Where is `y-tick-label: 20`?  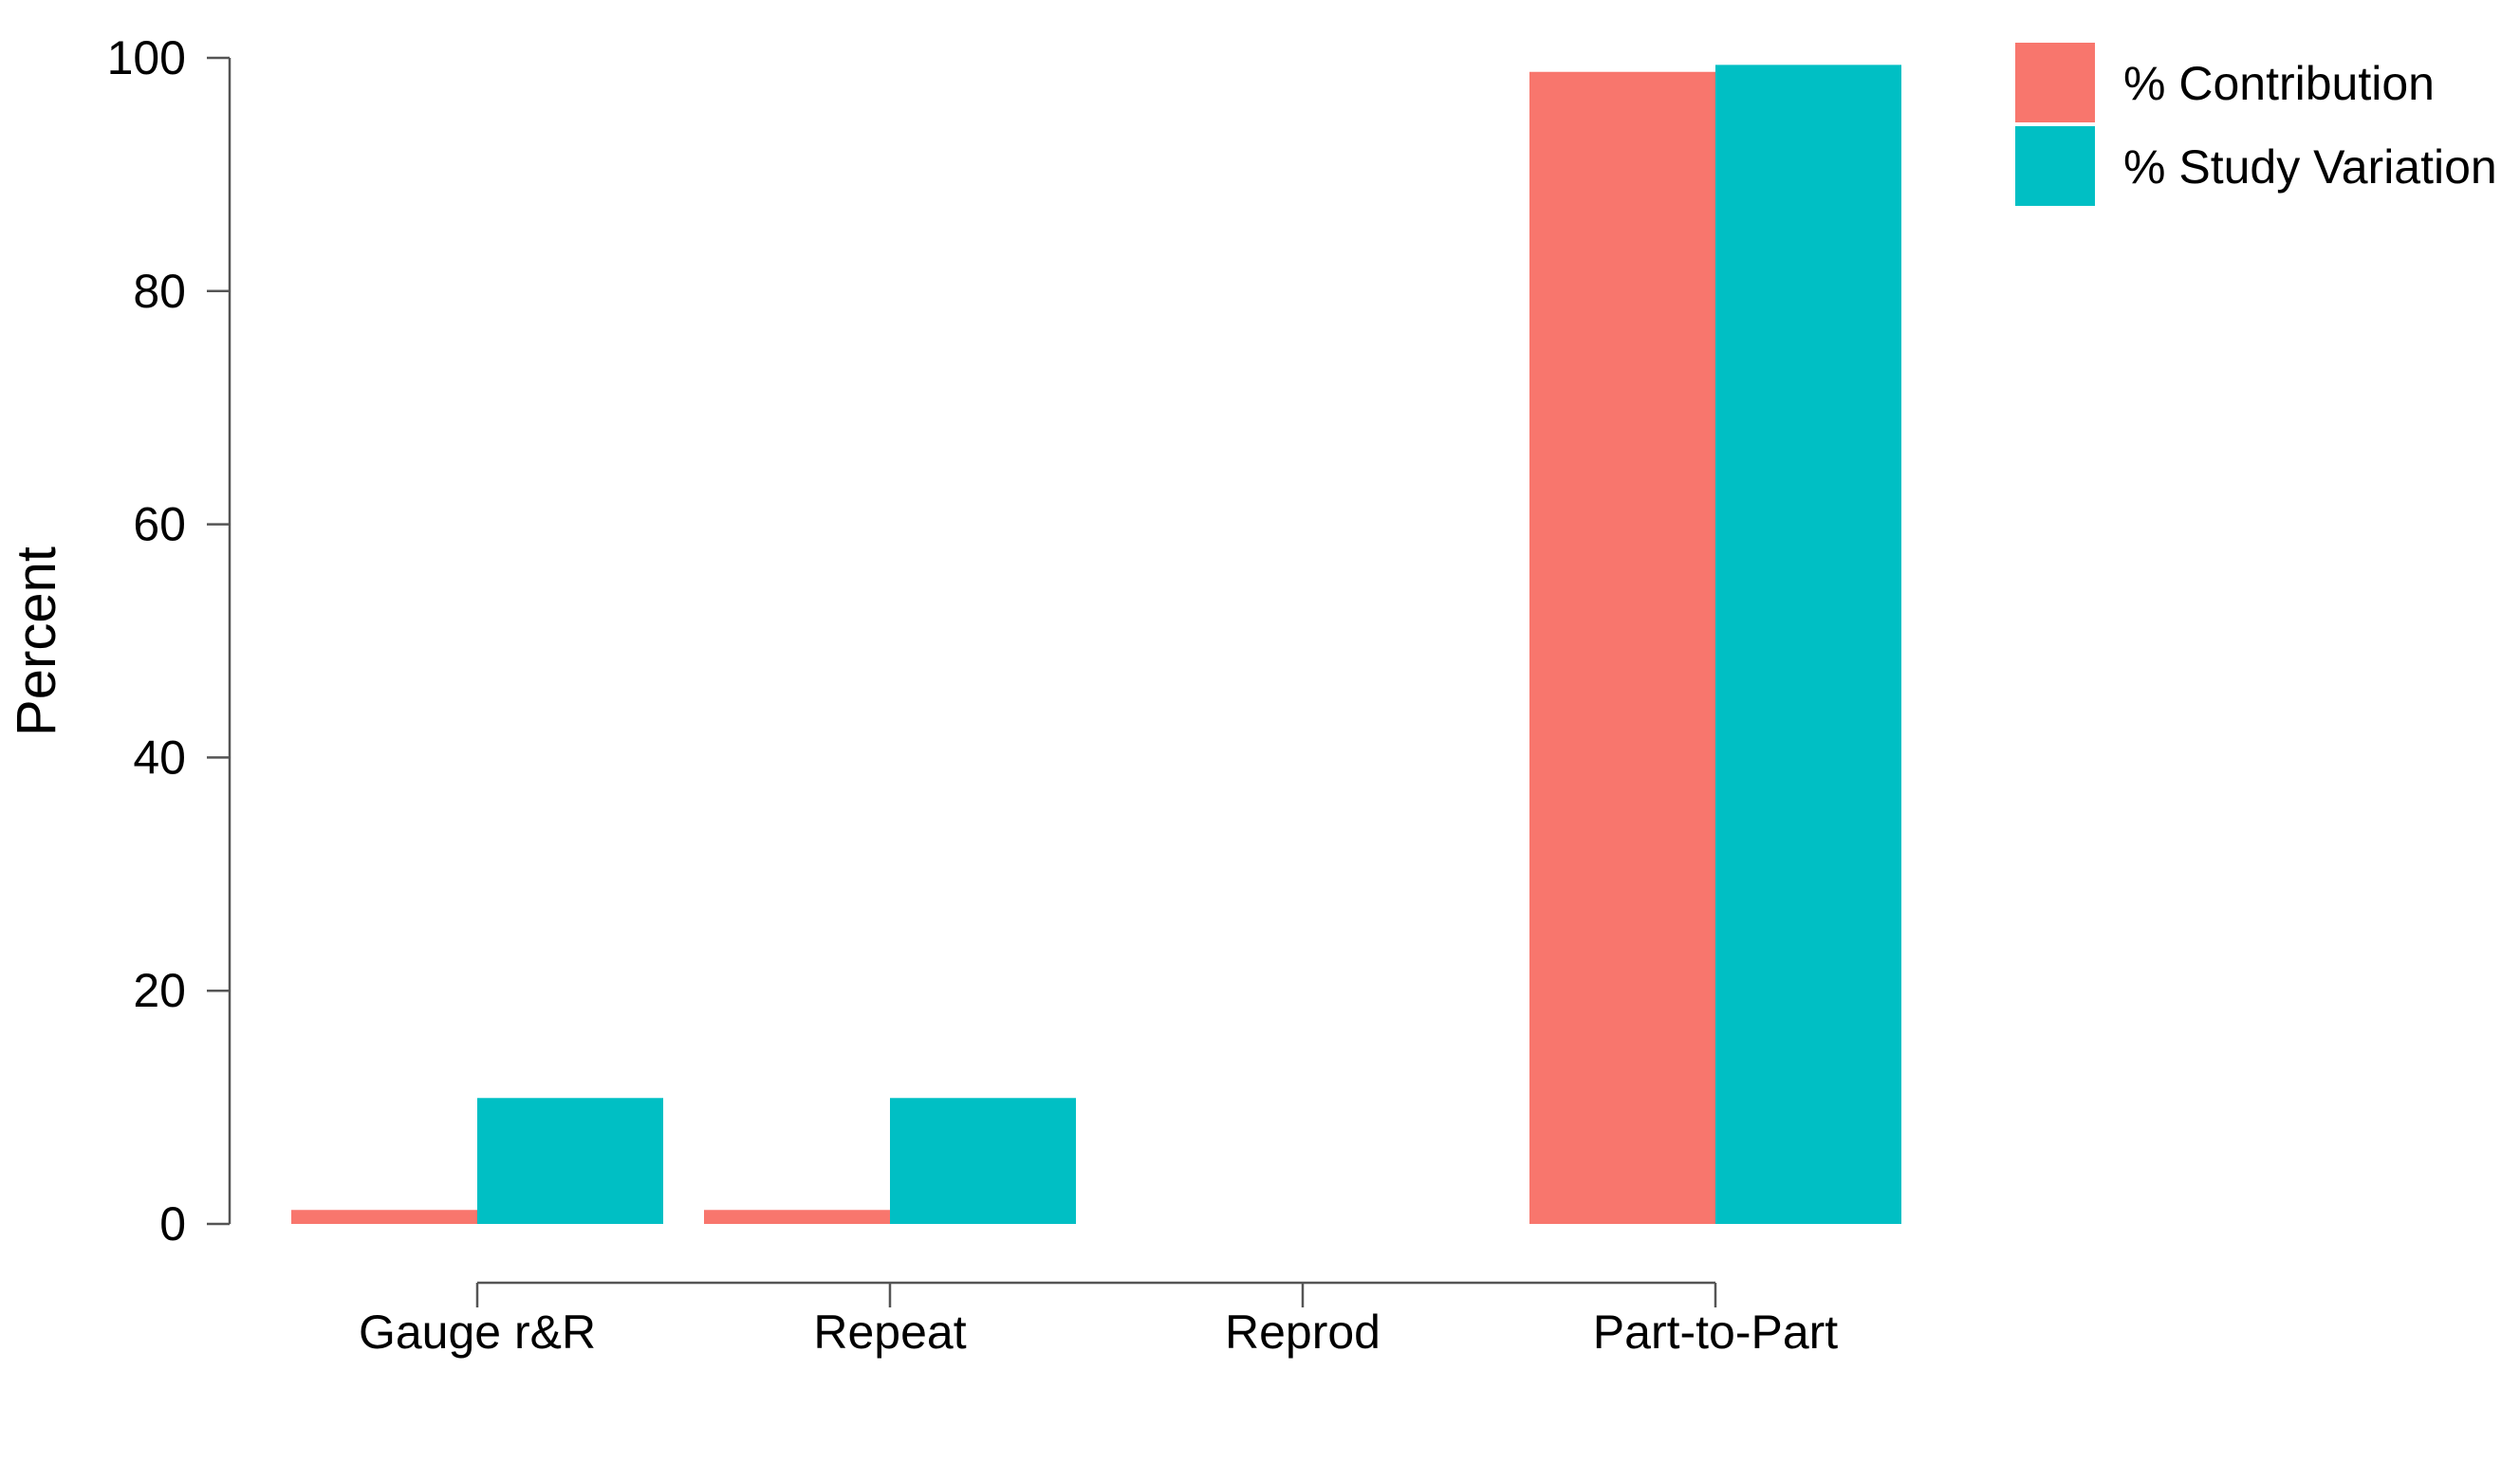 y-tick-label: 20 is located at coordinates (159, 990).